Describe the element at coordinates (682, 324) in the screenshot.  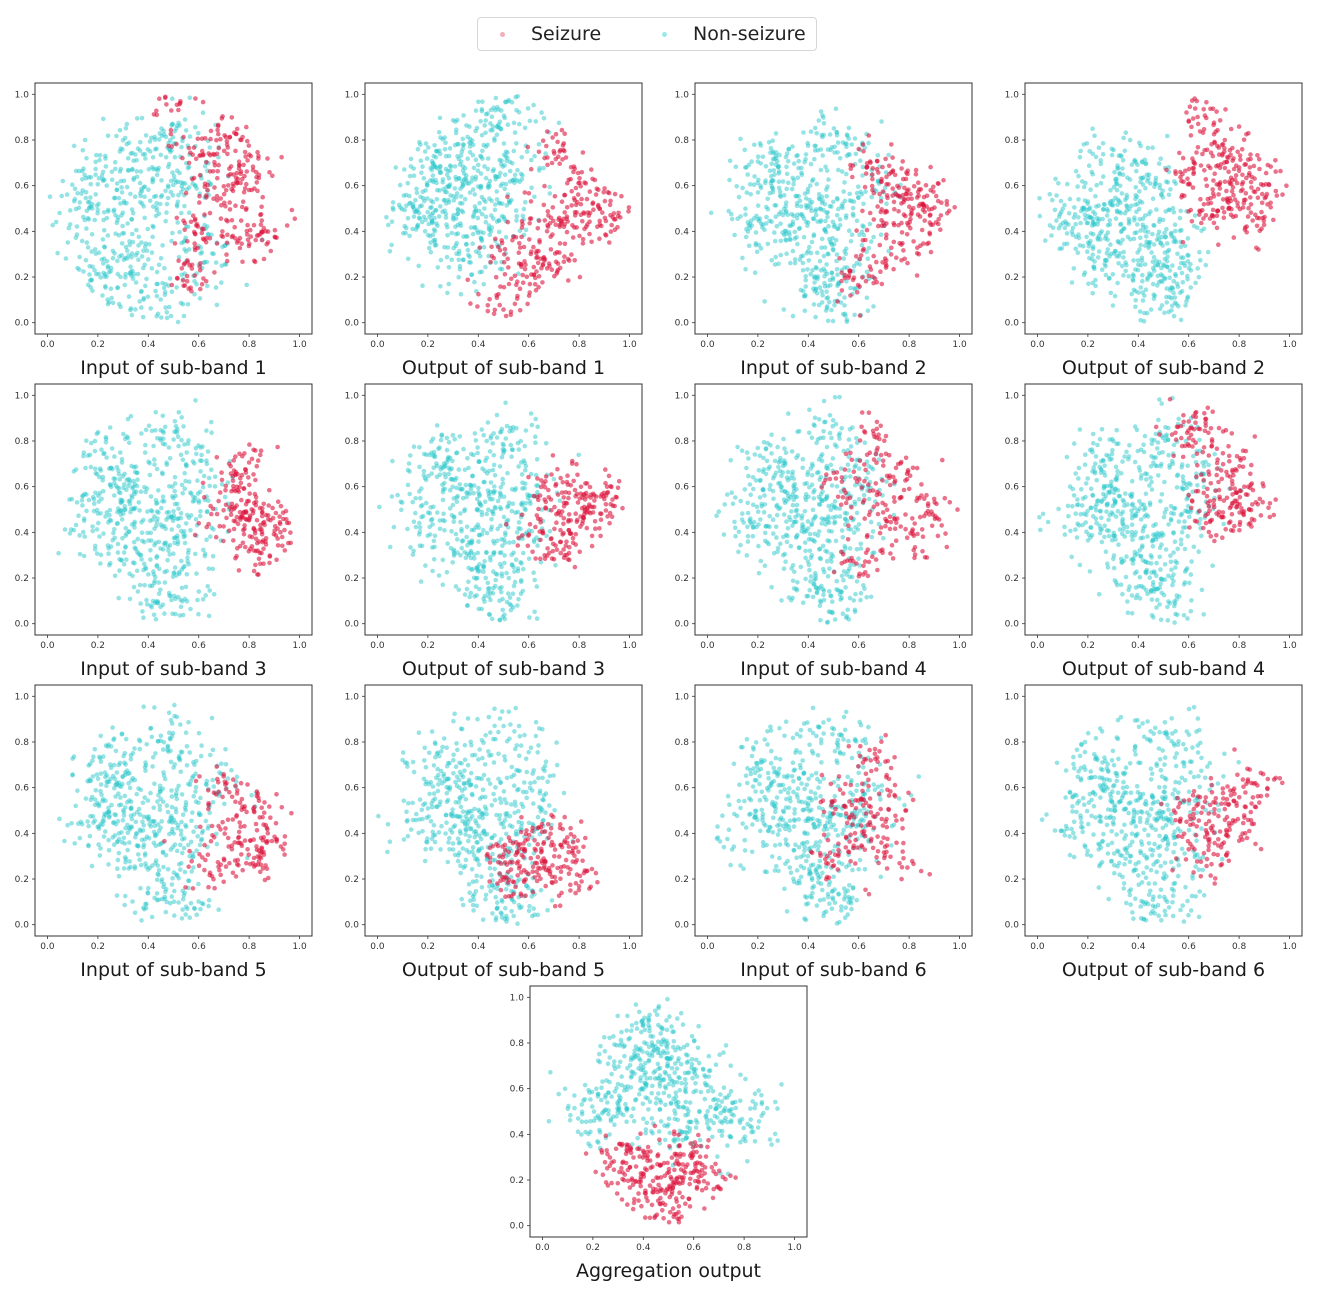
I see `y-tick-label: 0.0` at that location.